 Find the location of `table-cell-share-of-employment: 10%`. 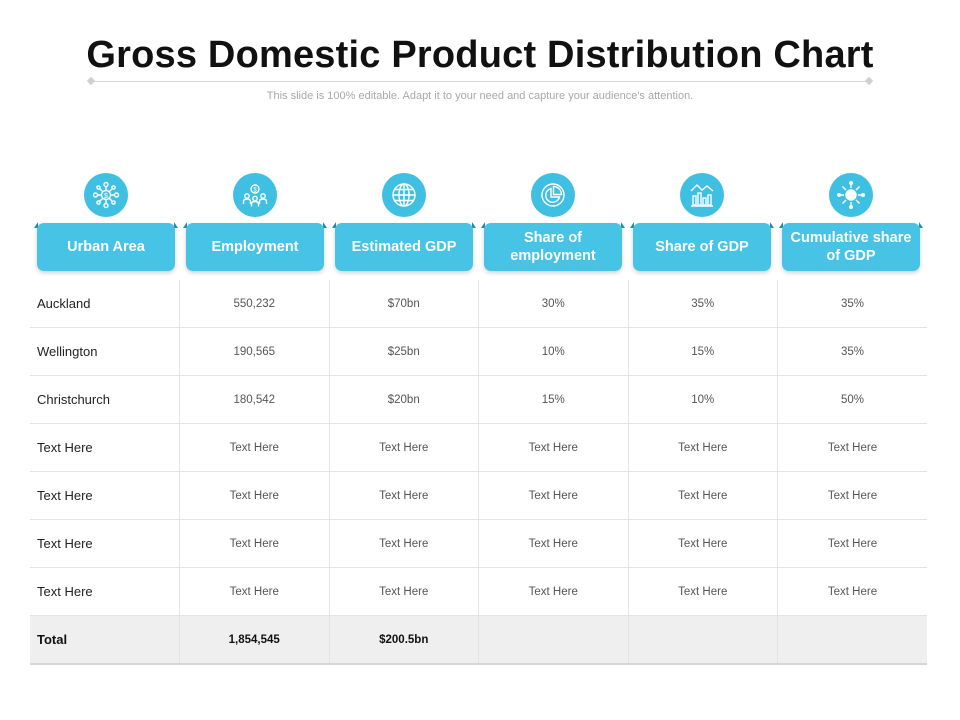

table-cell-share-of-employment: 10% is located at coordinates (553, 351).